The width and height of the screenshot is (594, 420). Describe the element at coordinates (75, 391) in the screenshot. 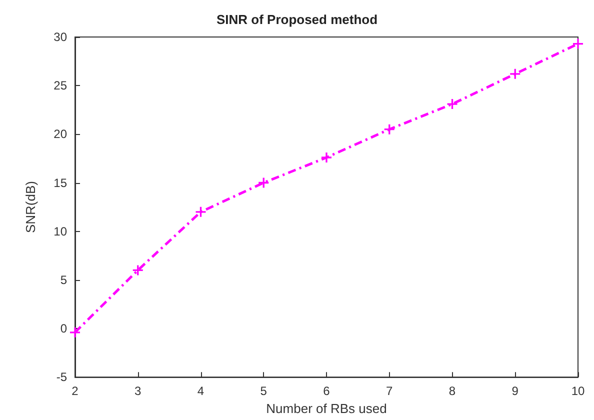

I see `x-tick-label: 2` at that location.